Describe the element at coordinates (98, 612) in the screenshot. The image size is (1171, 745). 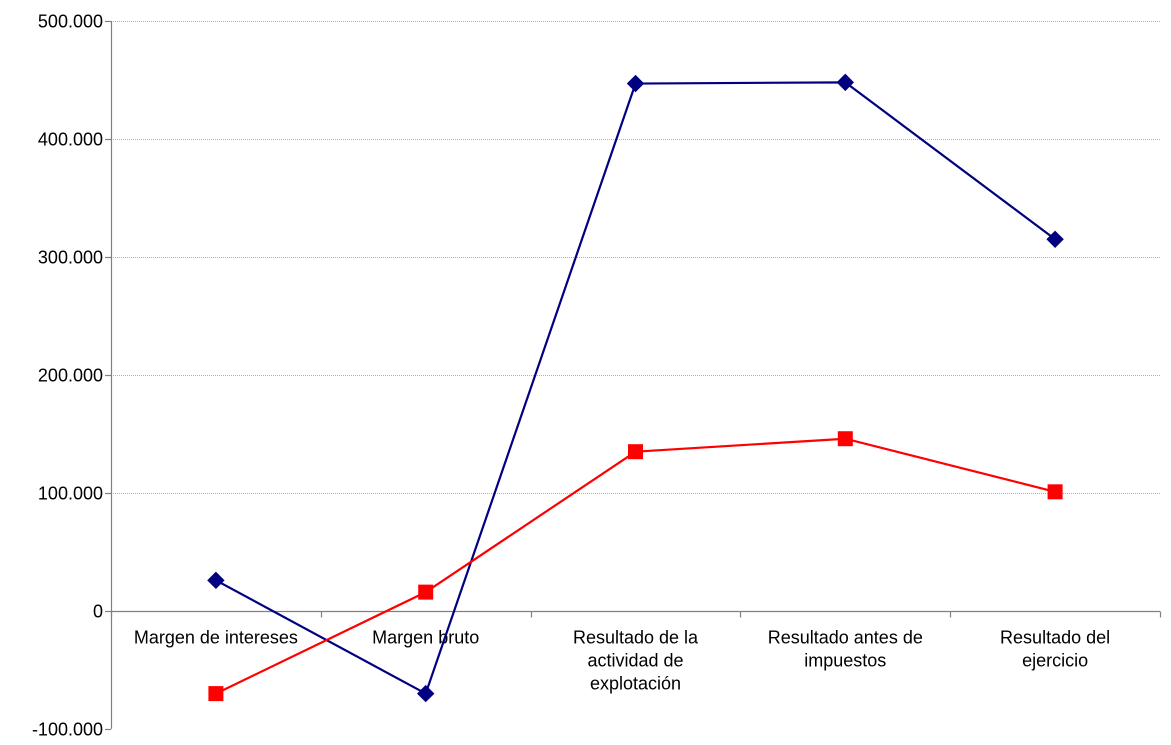
I see `y-tick-label: 0` at that location.